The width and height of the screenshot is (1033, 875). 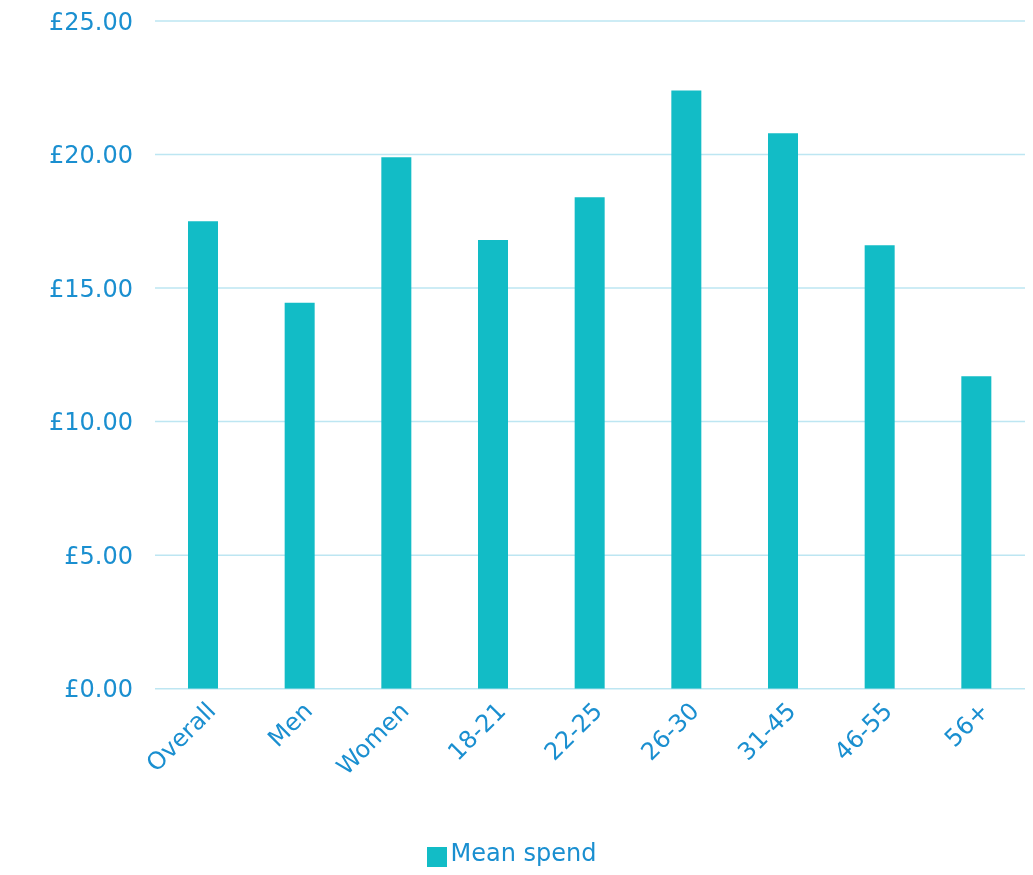 I want to click on y-tick-label: £25.00, so click(x=91, y=21).